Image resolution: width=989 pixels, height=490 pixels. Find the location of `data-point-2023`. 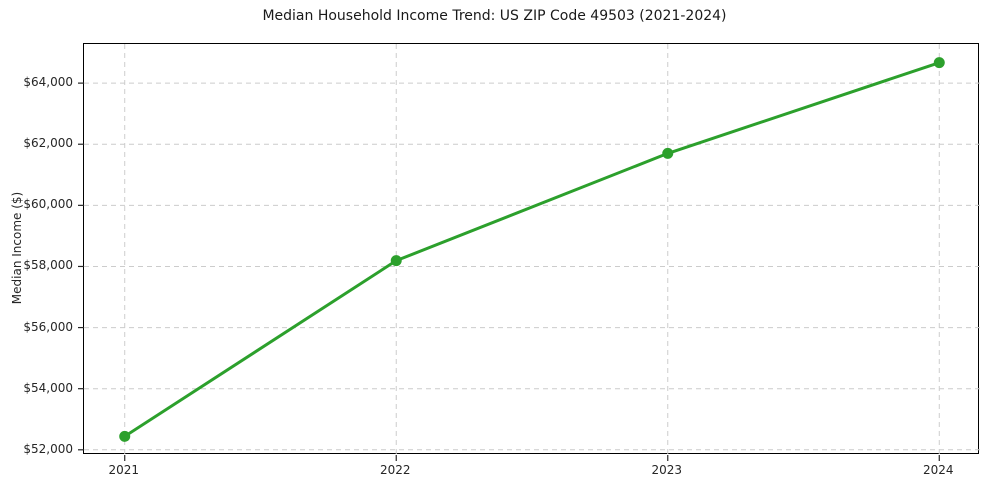

data-point-2023 is located at coordinates (668, 153).